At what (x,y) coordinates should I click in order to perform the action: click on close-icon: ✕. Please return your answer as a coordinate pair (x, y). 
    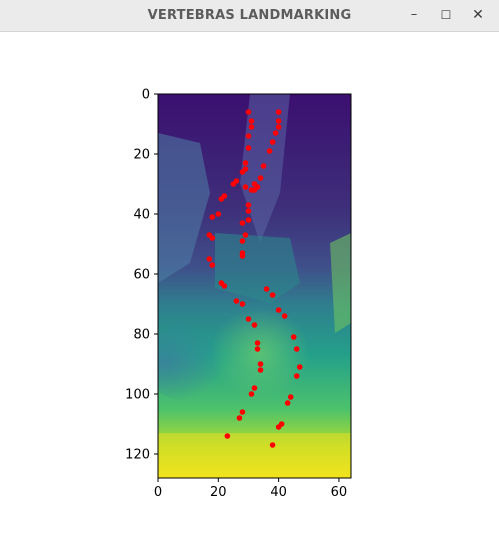
    Looking at the image, I should click on (478, 15).